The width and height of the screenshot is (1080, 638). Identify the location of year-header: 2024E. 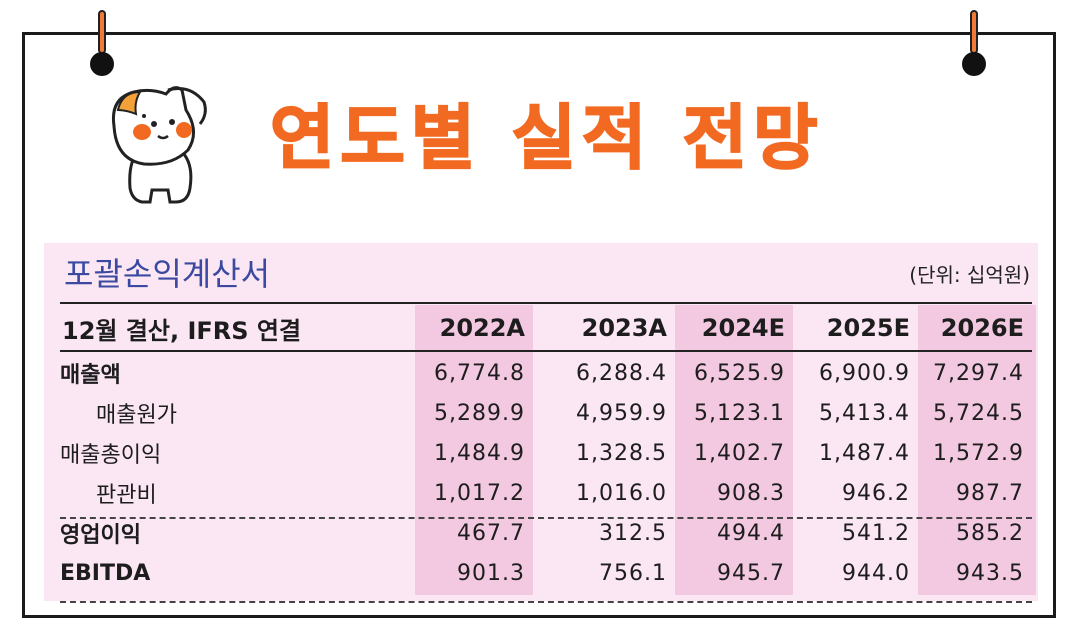
(743, 328).